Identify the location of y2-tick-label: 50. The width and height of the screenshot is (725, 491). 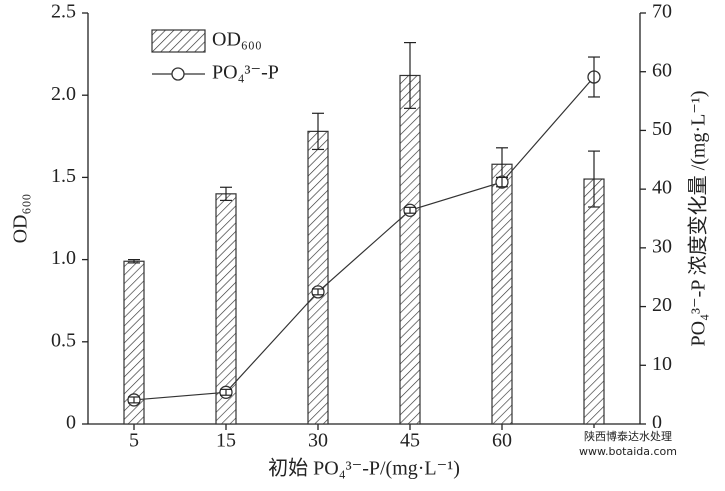
(662, 129).